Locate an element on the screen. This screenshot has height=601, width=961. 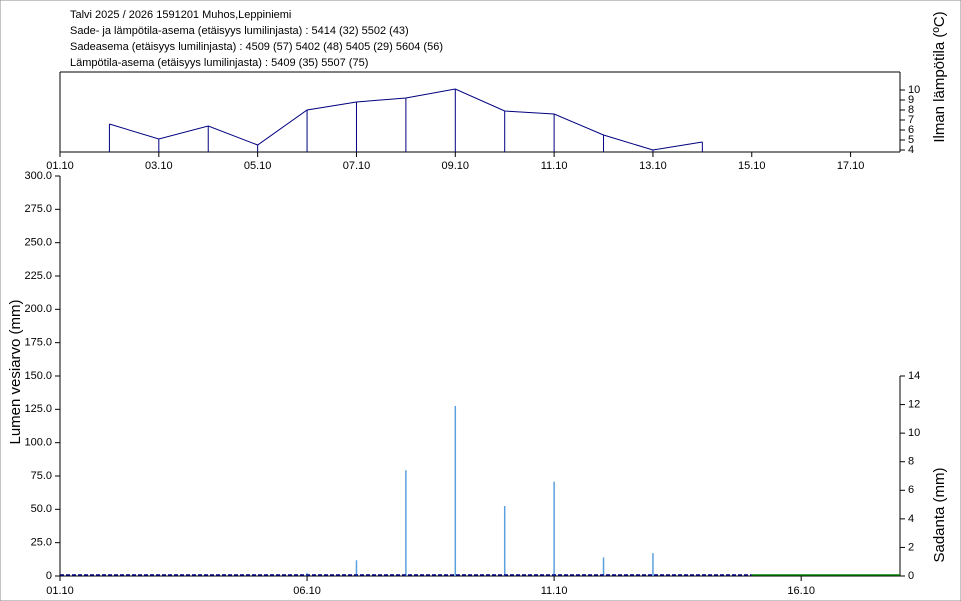
y-tick-label: 100.0 is located at coordinates (38, 443).